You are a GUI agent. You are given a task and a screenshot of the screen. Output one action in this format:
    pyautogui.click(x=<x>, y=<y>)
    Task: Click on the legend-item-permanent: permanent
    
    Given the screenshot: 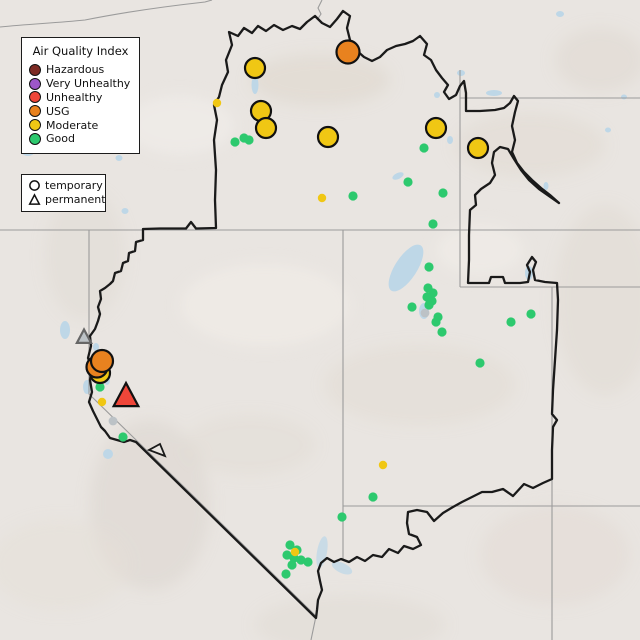 What is the action you would take?
    pyautogui.click(x=67, y=200)
    